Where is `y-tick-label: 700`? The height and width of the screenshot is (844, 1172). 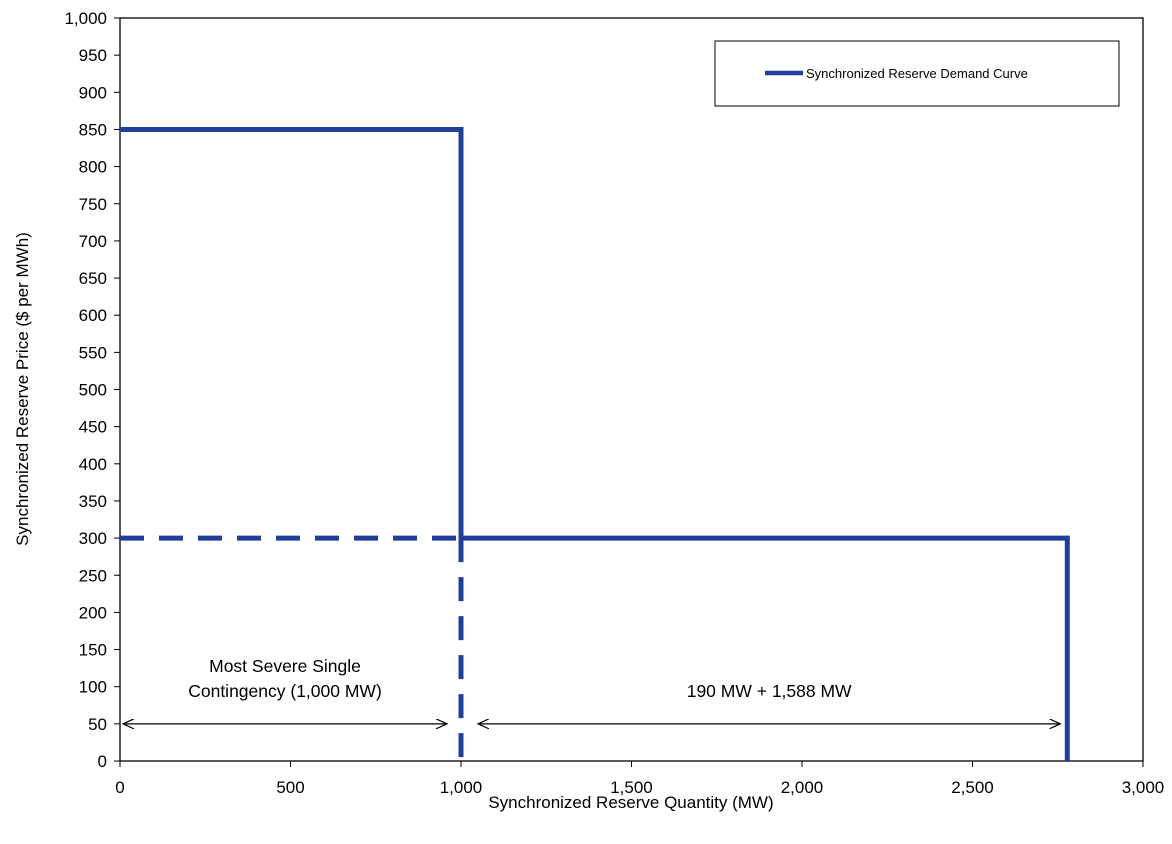
y-tick-label: 700 is located at coordinates (93, 241).